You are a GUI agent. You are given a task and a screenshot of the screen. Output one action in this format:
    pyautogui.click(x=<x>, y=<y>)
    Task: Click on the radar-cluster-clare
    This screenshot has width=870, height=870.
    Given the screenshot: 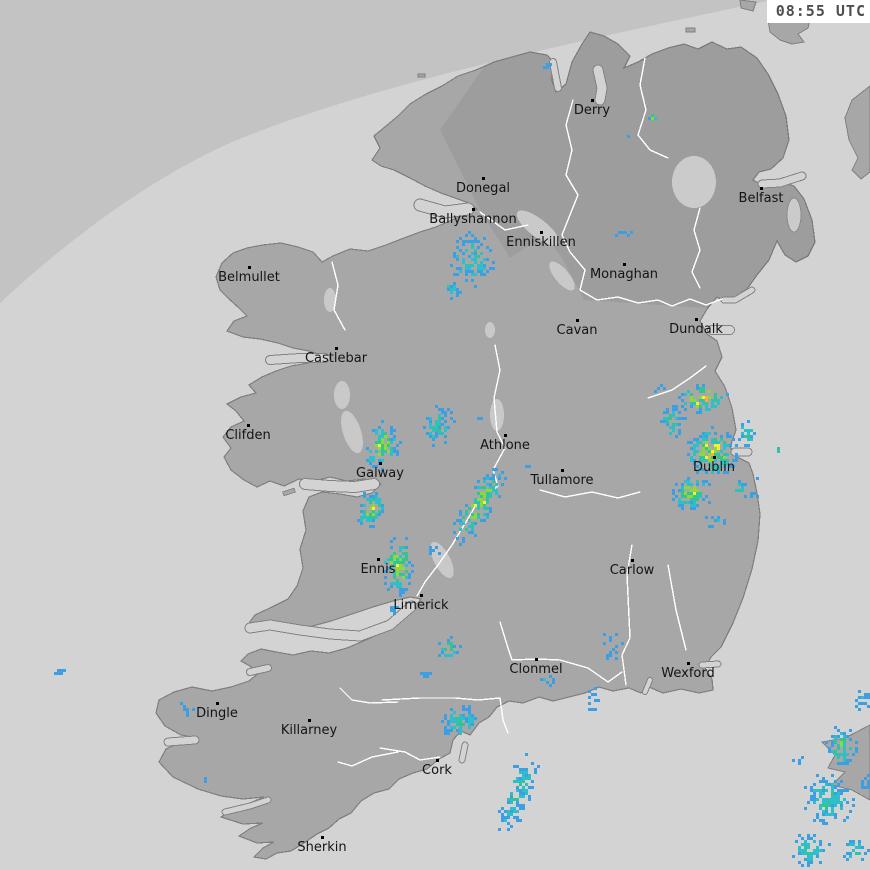 What is the action you would take?
    pyautogui.click(x=435, y=550)
    